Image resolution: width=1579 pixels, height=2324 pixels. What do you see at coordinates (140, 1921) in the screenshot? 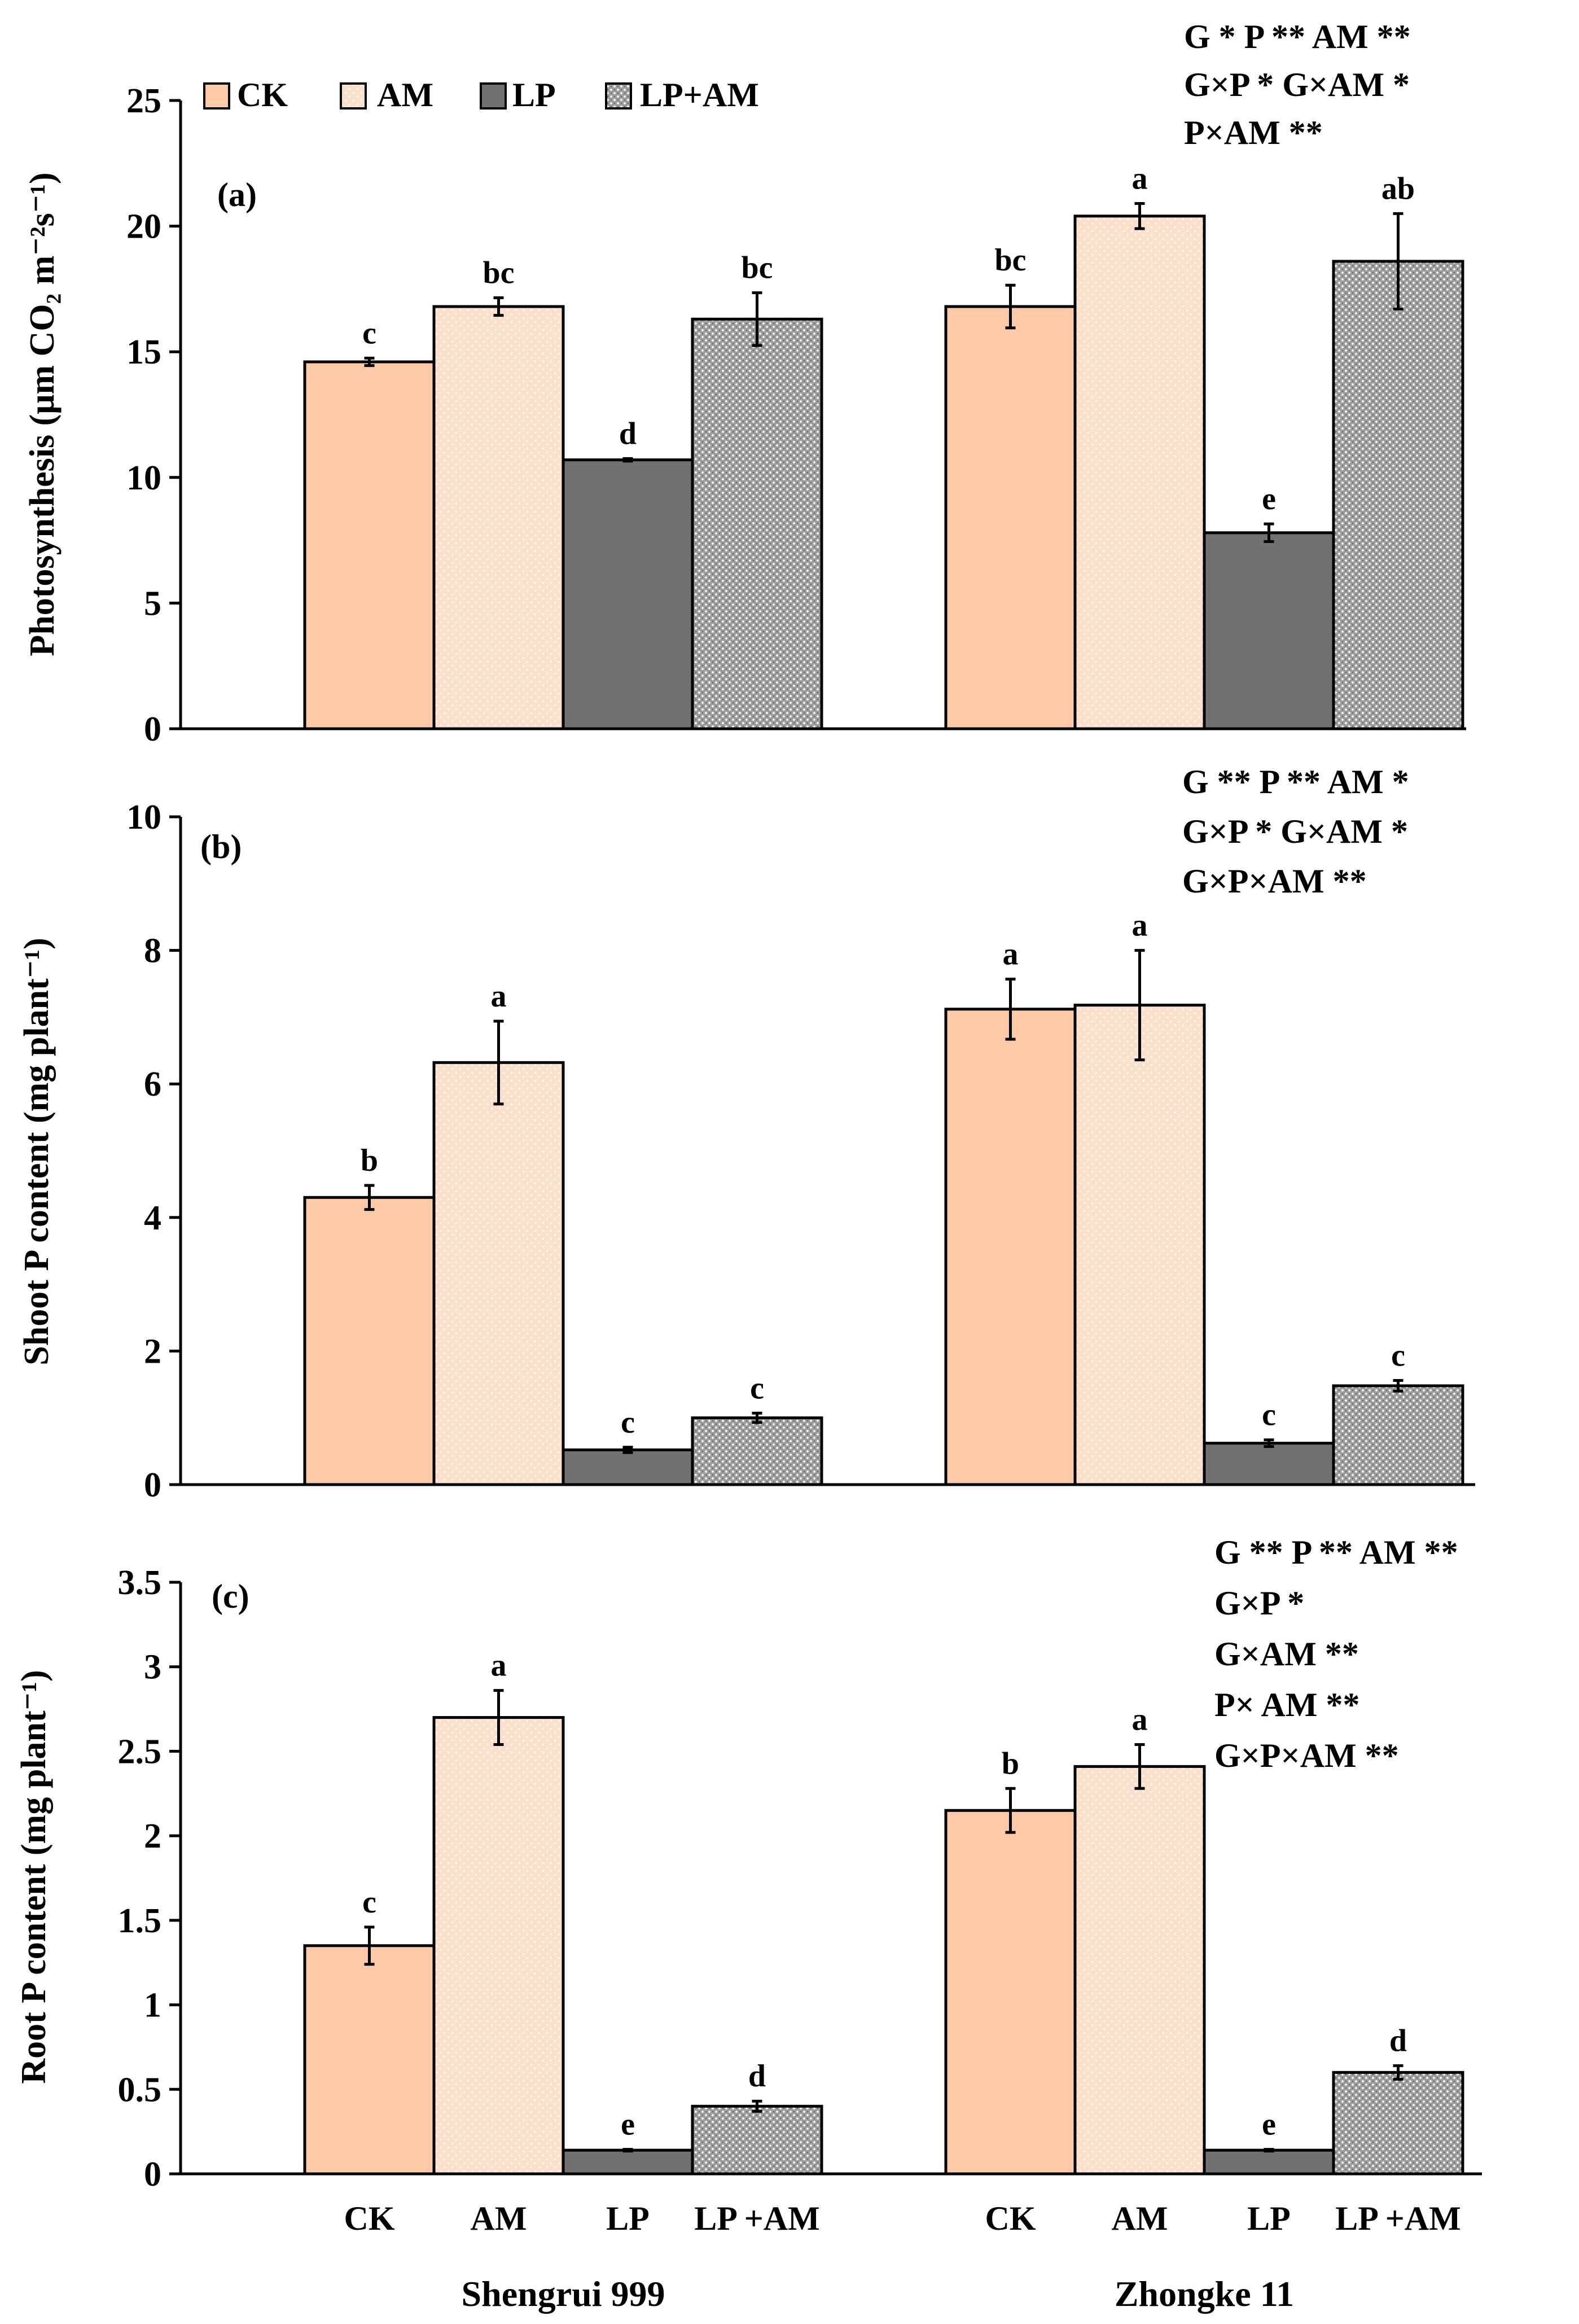
I see `y-tick-label: 1.5` at bounding box center [140, 1921].